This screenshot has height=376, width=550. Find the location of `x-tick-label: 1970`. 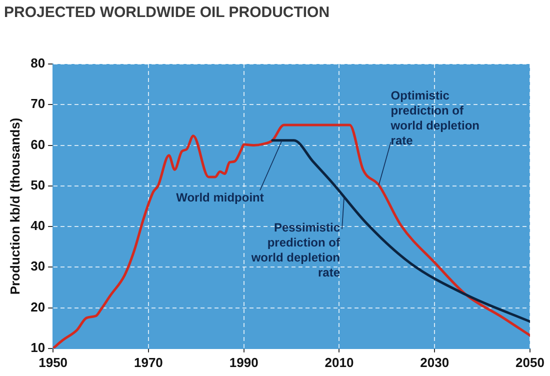

x-tick-label: 1970 is located at coordinates (148, 362).